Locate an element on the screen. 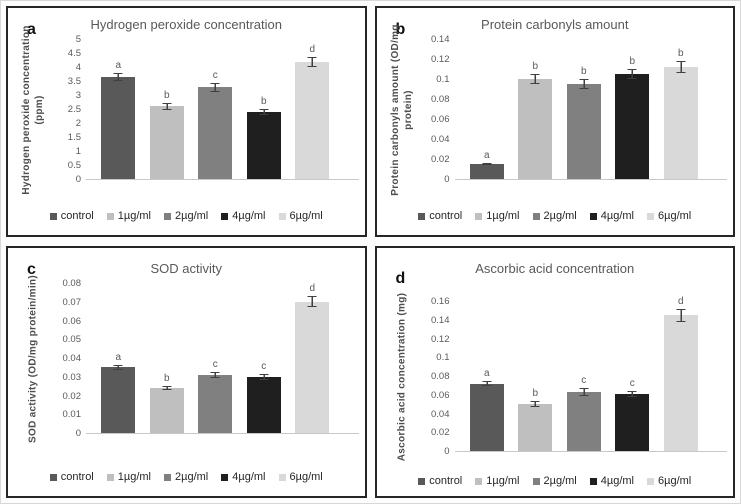  legend-label: 2µg/ml is located at coordinates (192, 477).